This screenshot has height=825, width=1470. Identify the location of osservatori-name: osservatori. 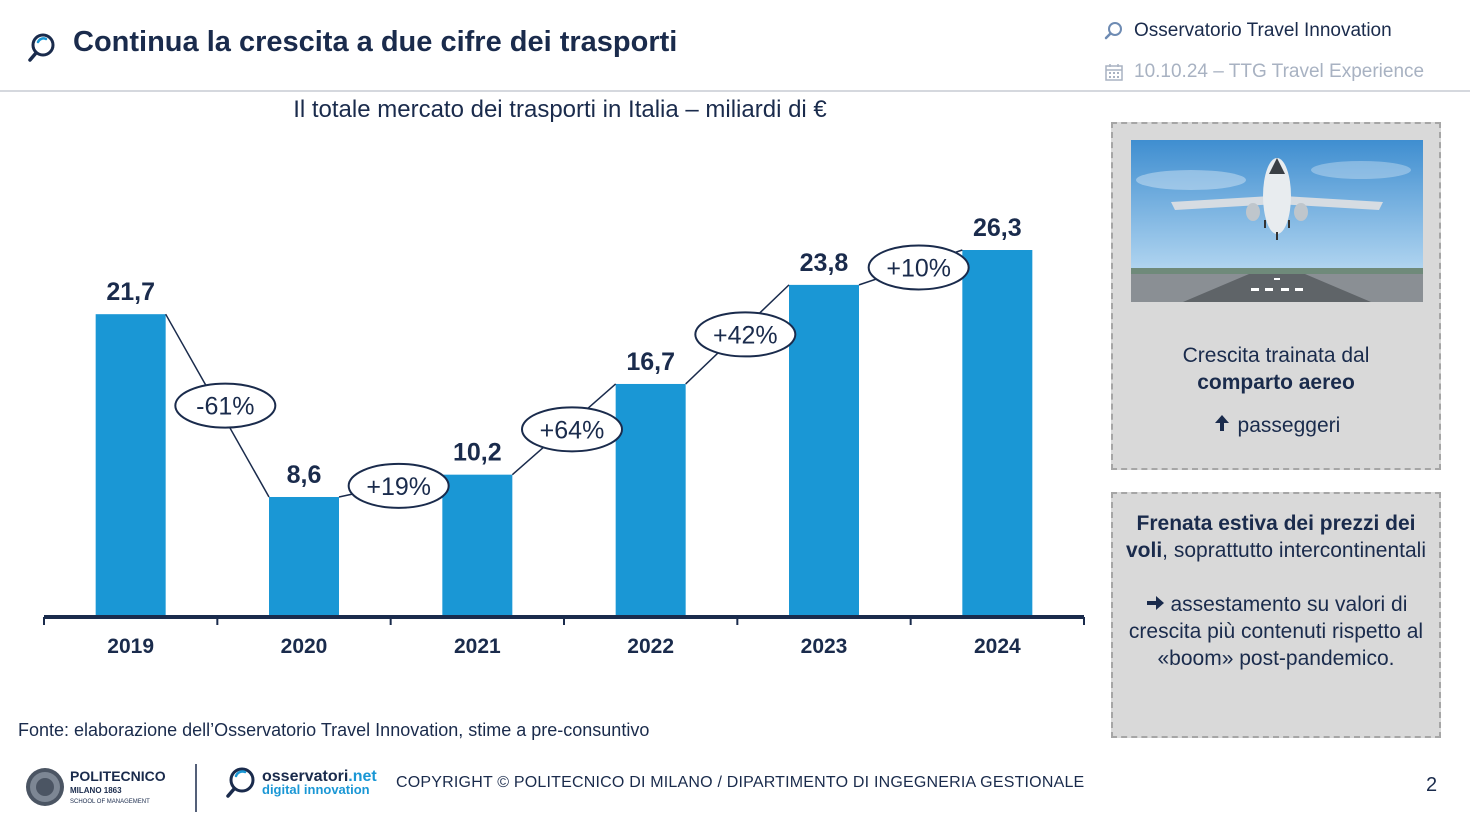
(305, 776).